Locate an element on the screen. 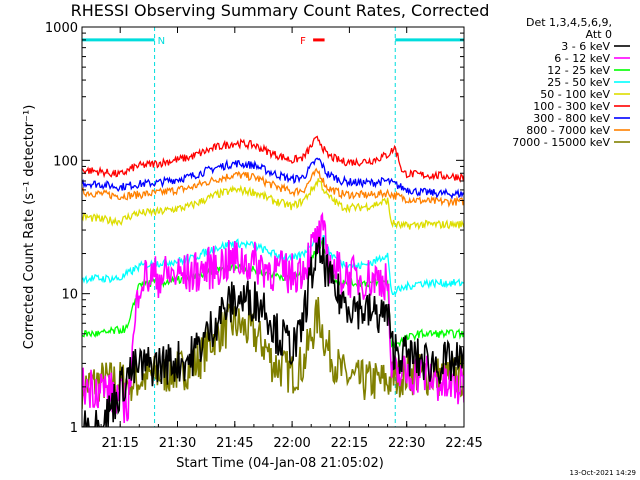 The width and height of the screenshot is (640, 480). legend-label-1: 6 - 12 keV is located at coordinates (582, 58).